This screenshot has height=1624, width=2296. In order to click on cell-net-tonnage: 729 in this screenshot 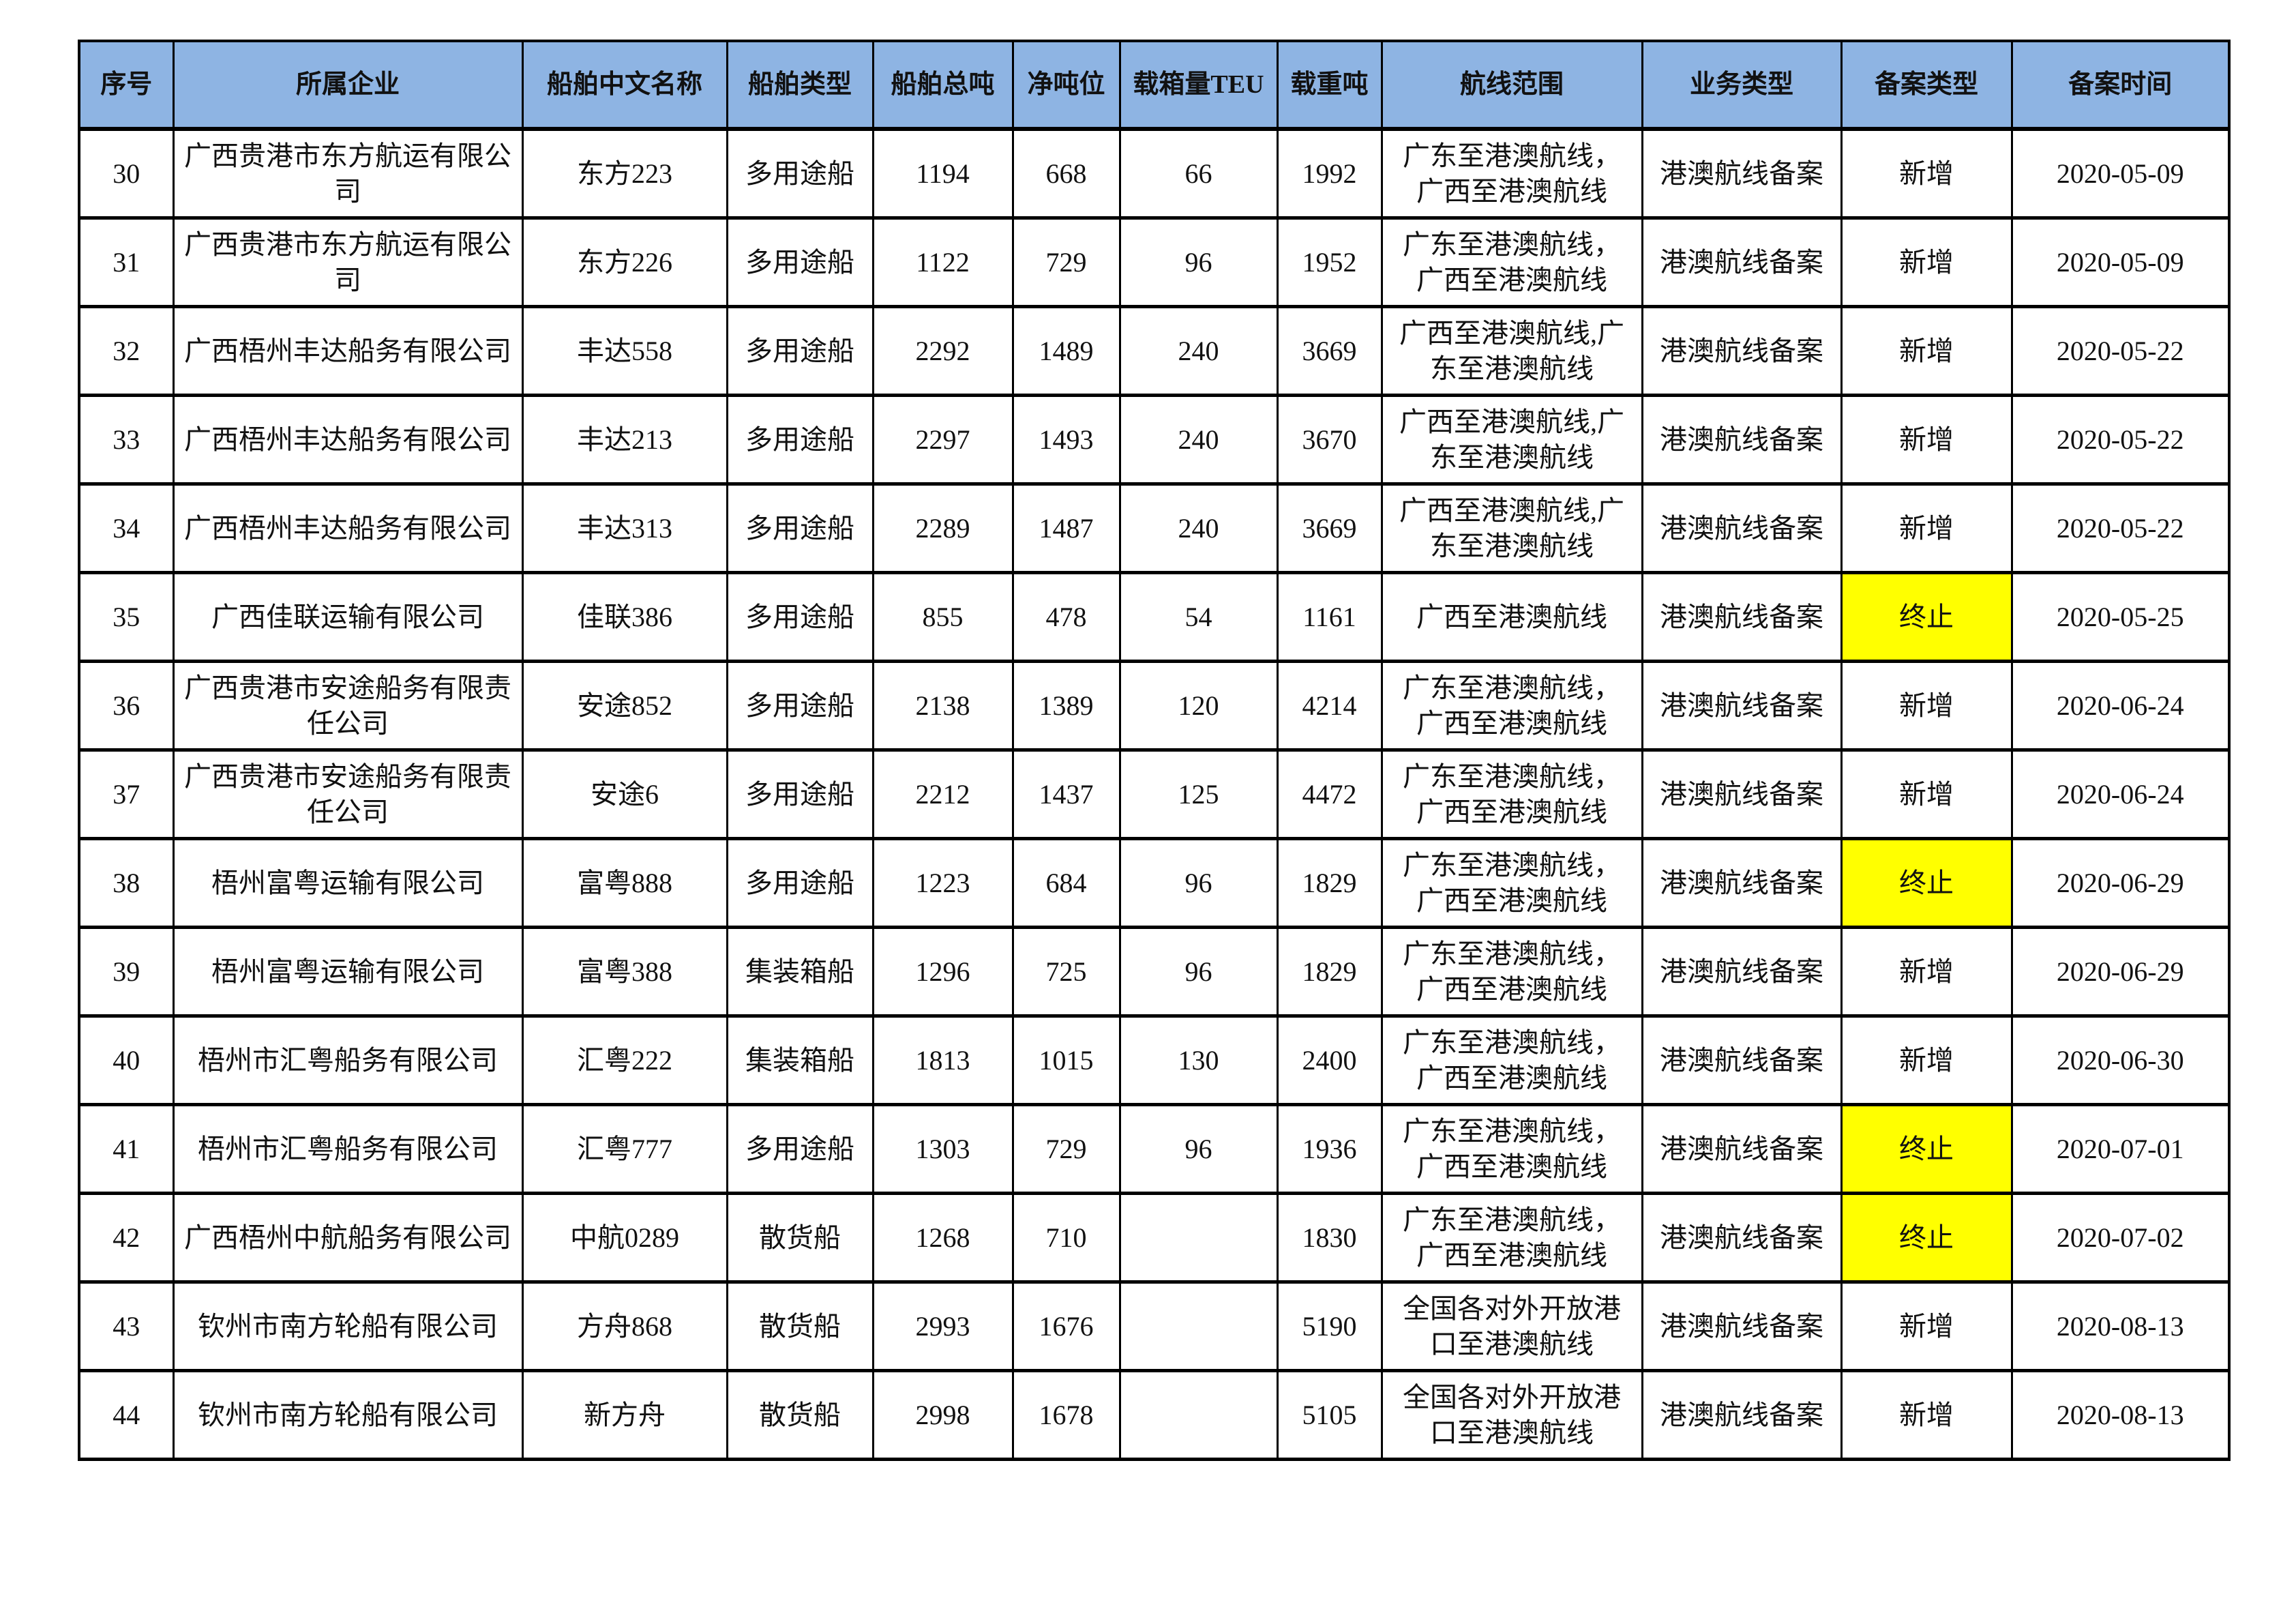, I will do `click(1066, 262)`.